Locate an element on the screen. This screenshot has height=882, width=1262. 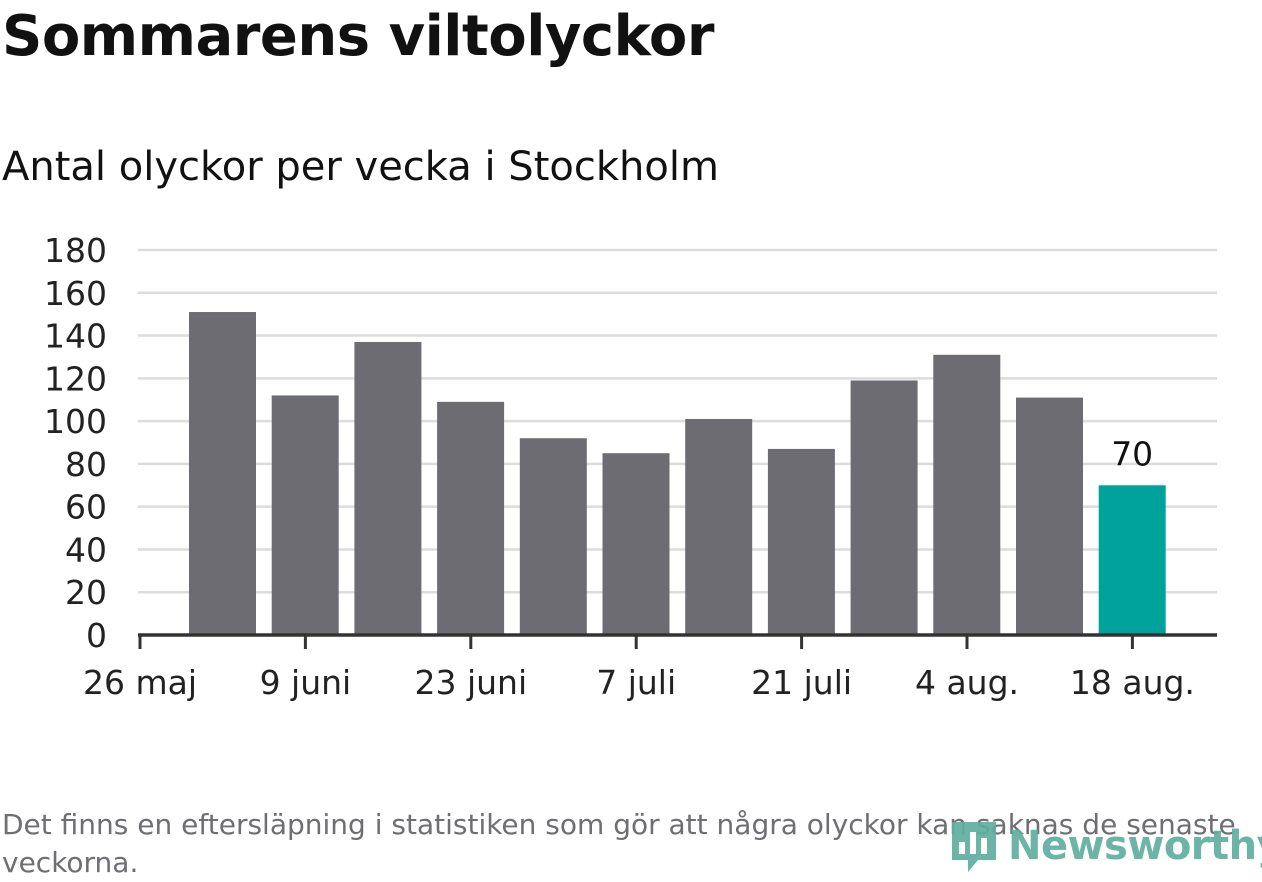
newsworthy-logo: Newsworthy is located at coordinates (1105, 846).